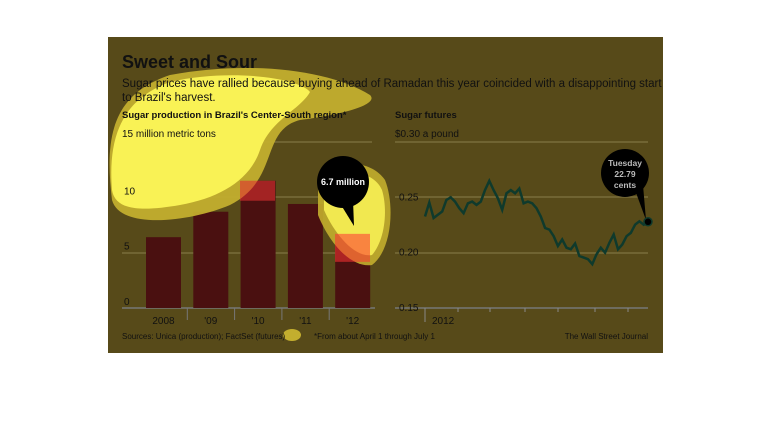 The image size is (770, 448). I want to click on highlight-dot, so click(292, 335).